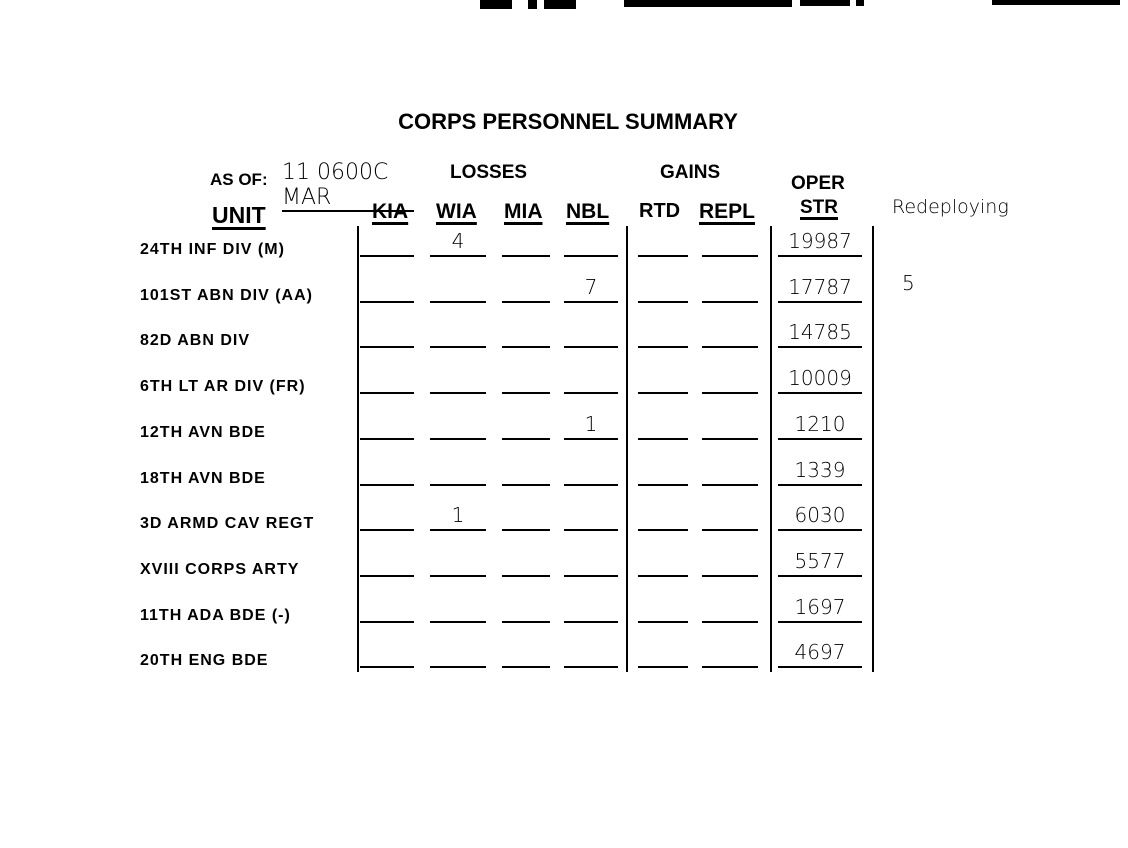  What do you see at coordinates (591, 423) in the screenshot?
I see `nbl-value: 1` at bounding box center [591, 423].